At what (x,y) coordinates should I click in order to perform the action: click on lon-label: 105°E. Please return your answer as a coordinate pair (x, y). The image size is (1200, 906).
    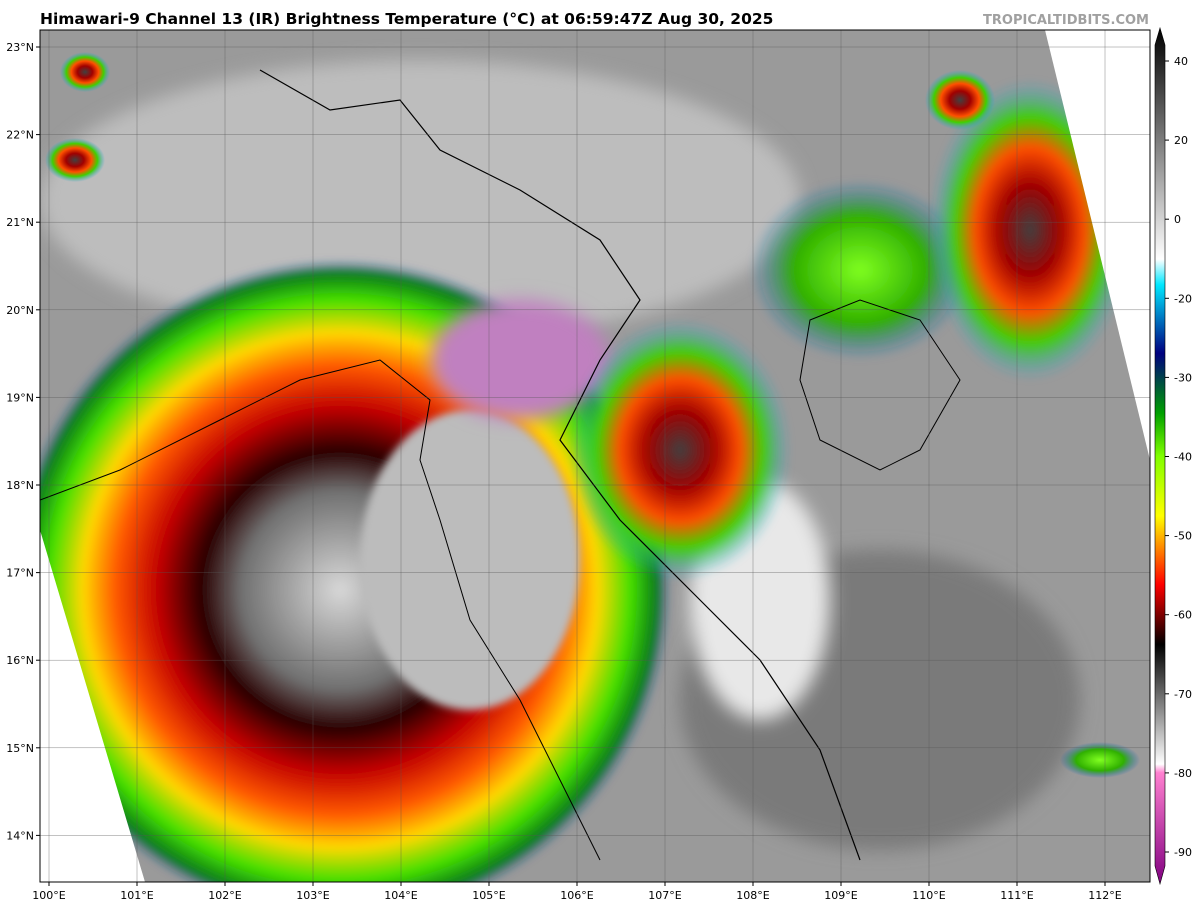
    Looking at the image, I should click on (488, 895).